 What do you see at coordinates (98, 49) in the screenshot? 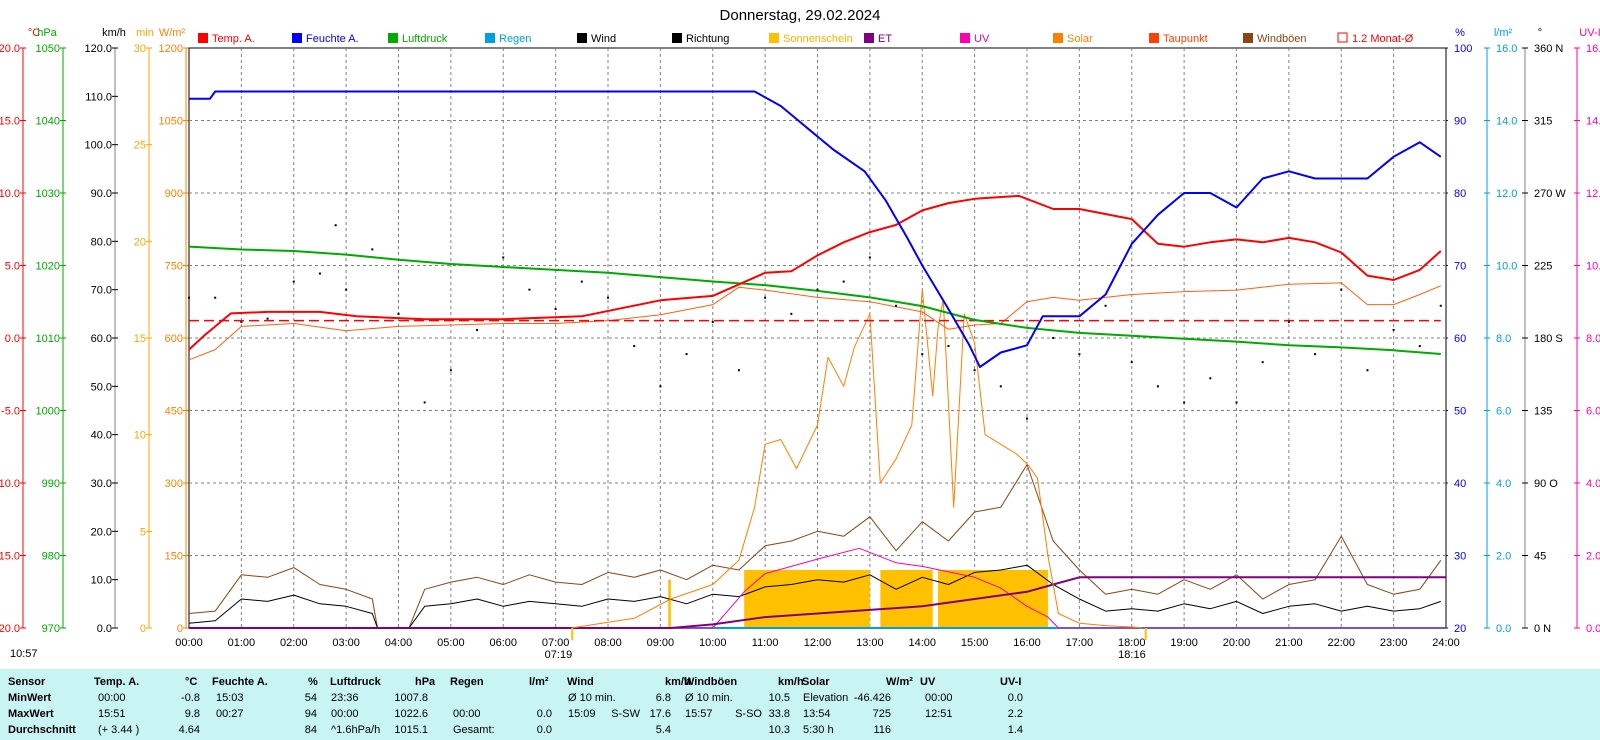
I see `axis-tick-label: 120.0` at bounding box center [98, 49].